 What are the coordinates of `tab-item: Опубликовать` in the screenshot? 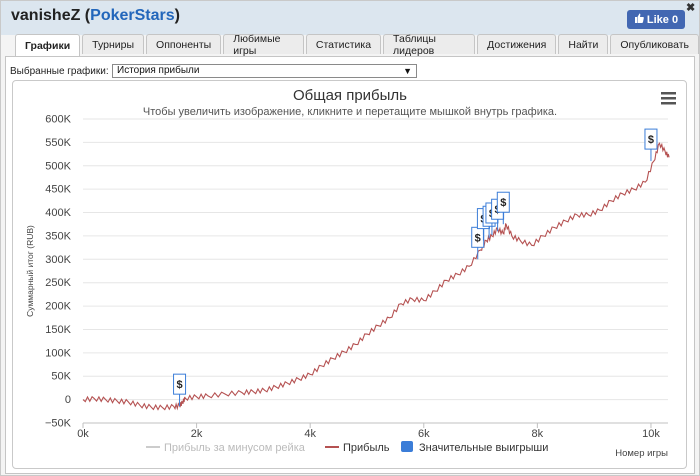 It's located at (654, 44).